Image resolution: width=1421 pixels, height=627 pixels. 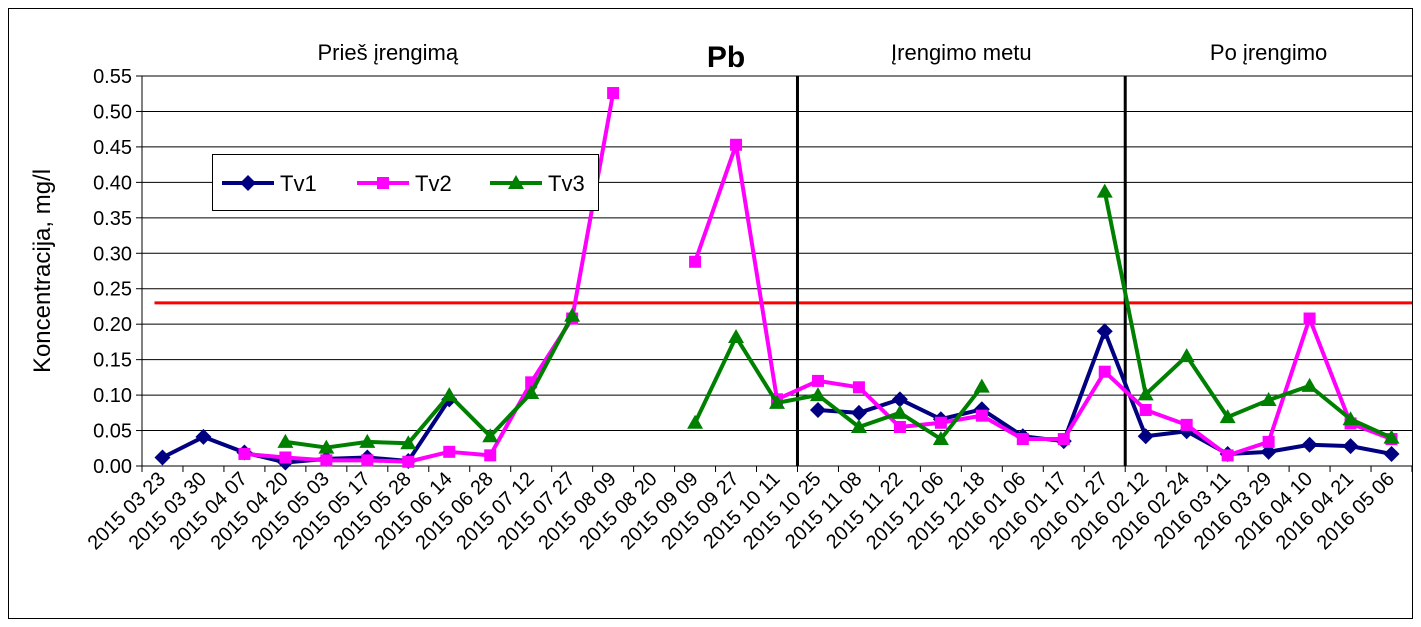 I want to click on y-tick-label: 0.45, so click(x=112, y=148).